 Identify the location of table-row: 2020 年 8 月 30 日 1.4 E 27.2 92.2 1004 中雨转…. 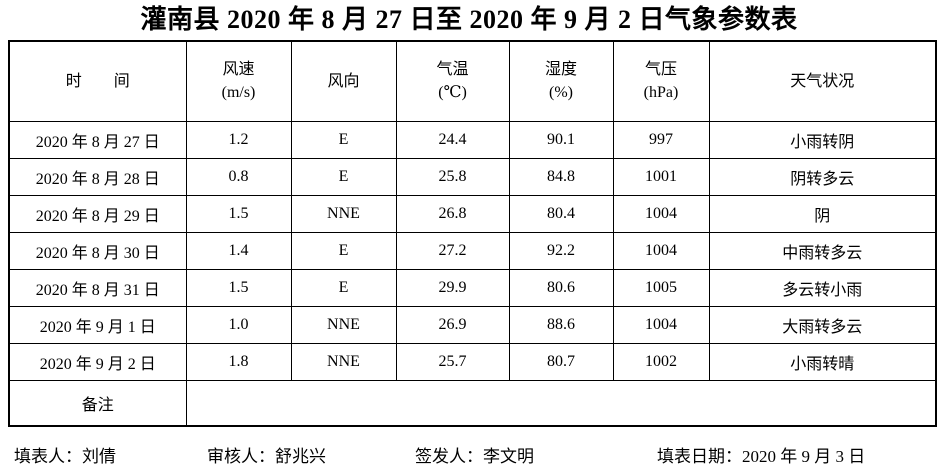
(472, 250).